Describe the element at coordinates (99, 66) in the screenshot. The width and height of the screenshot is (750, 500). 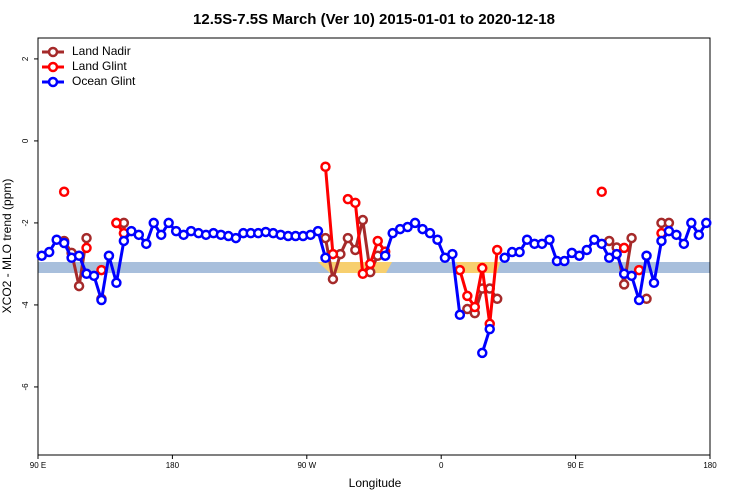
I see `legend-label: Land Glint` at that location.